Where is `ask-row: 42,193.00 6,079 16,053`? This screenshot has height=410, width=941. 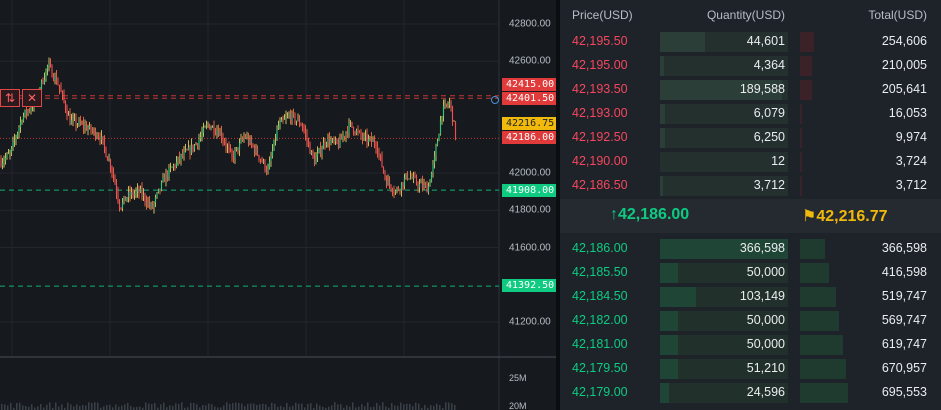
ask-row: 42,193.00 6,079 16,053 is located at coordinates (750, 114).